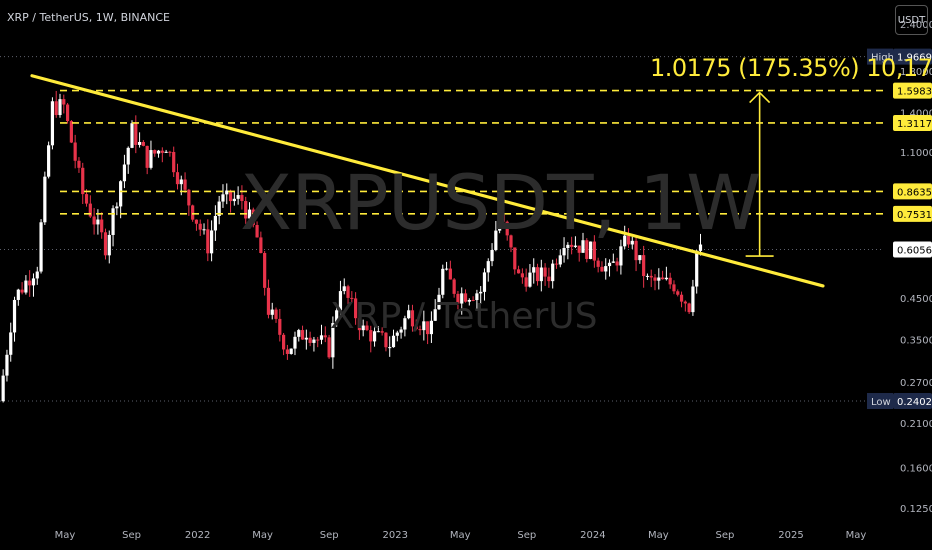 The image size is (932, 550). I want to click on x-tick-label: Sep, so click(725, 535).